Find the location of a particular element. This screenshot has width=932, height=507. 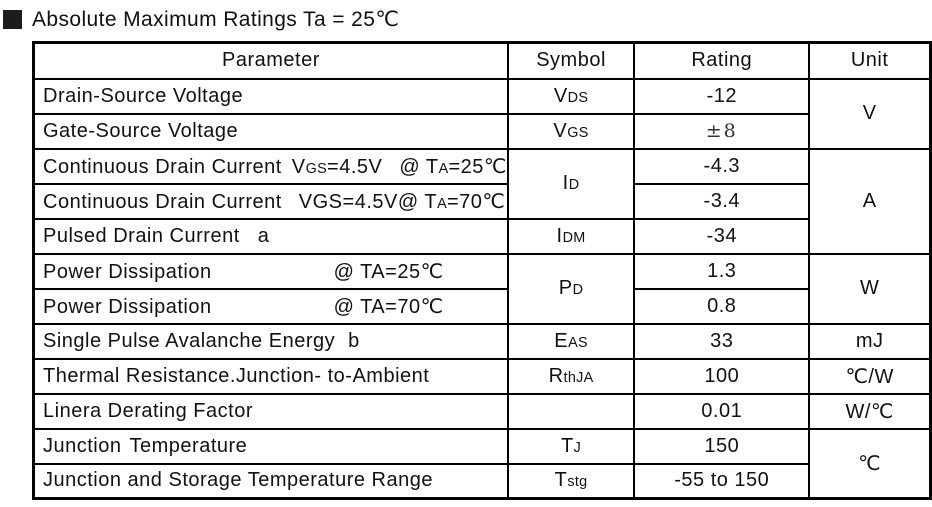

table-row: Power Dissipation @ TA=25℃ PD 1.3 W is located at coordinates (482, 288).